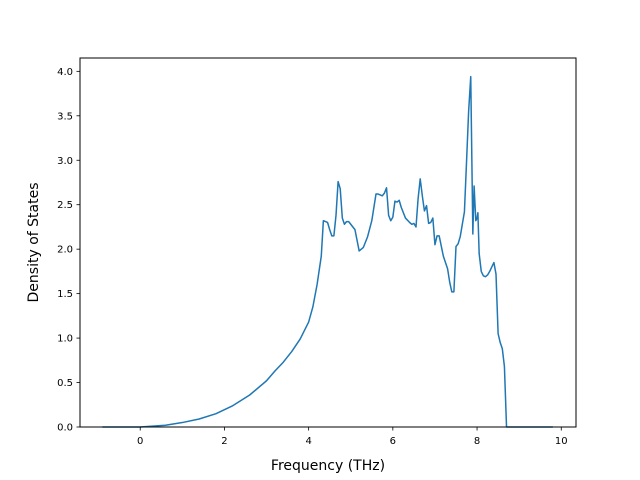  Describe the element at coordinates (65, 72) in the screenshot. I see `y-tick-label: 4.0` at that location.